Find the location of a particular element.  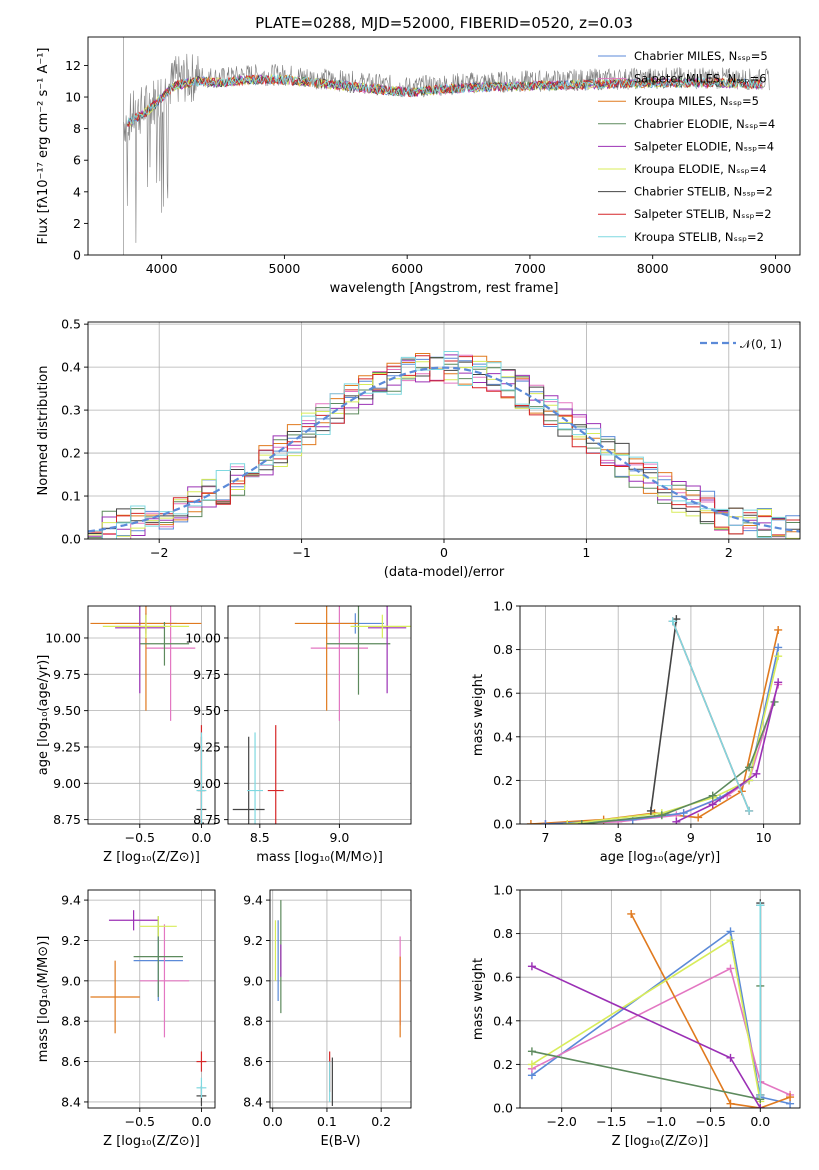

x-tick-label: −2.0 is located at coordinates (562, 1121).